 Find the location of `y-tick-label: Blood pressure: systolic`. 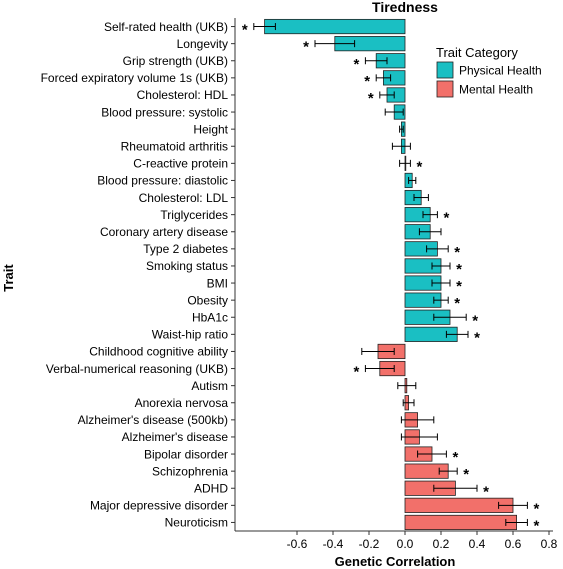

y-tick-label: Blood pressure: systolic is located at coordinates (164, 112).